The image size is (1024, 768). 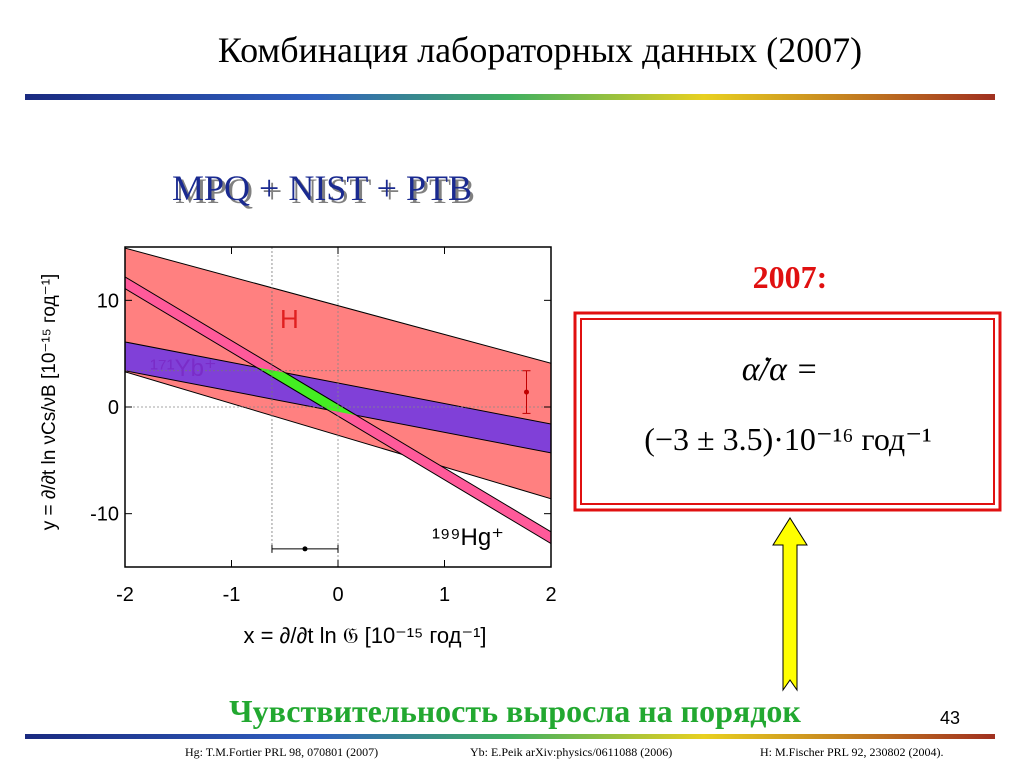 I want to click on x-tick-label: 0, so click(x=337, y=595).